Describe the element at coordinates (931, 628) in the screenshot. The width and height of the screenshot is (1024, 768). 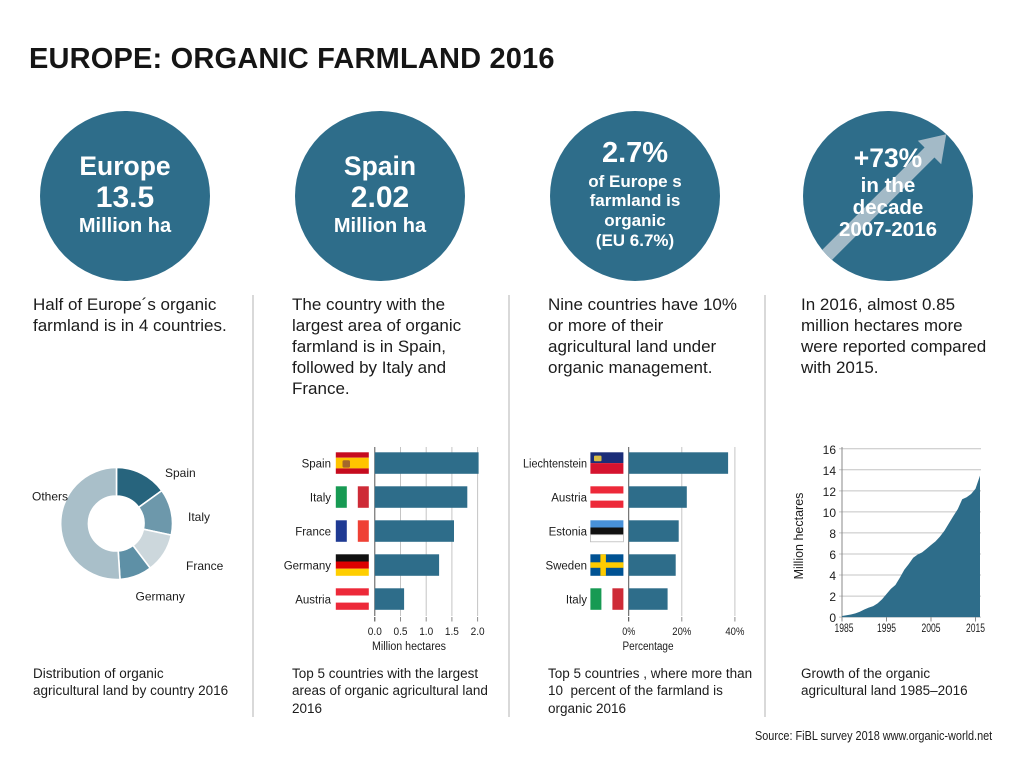
I see `svg-text: 2005` at that location.